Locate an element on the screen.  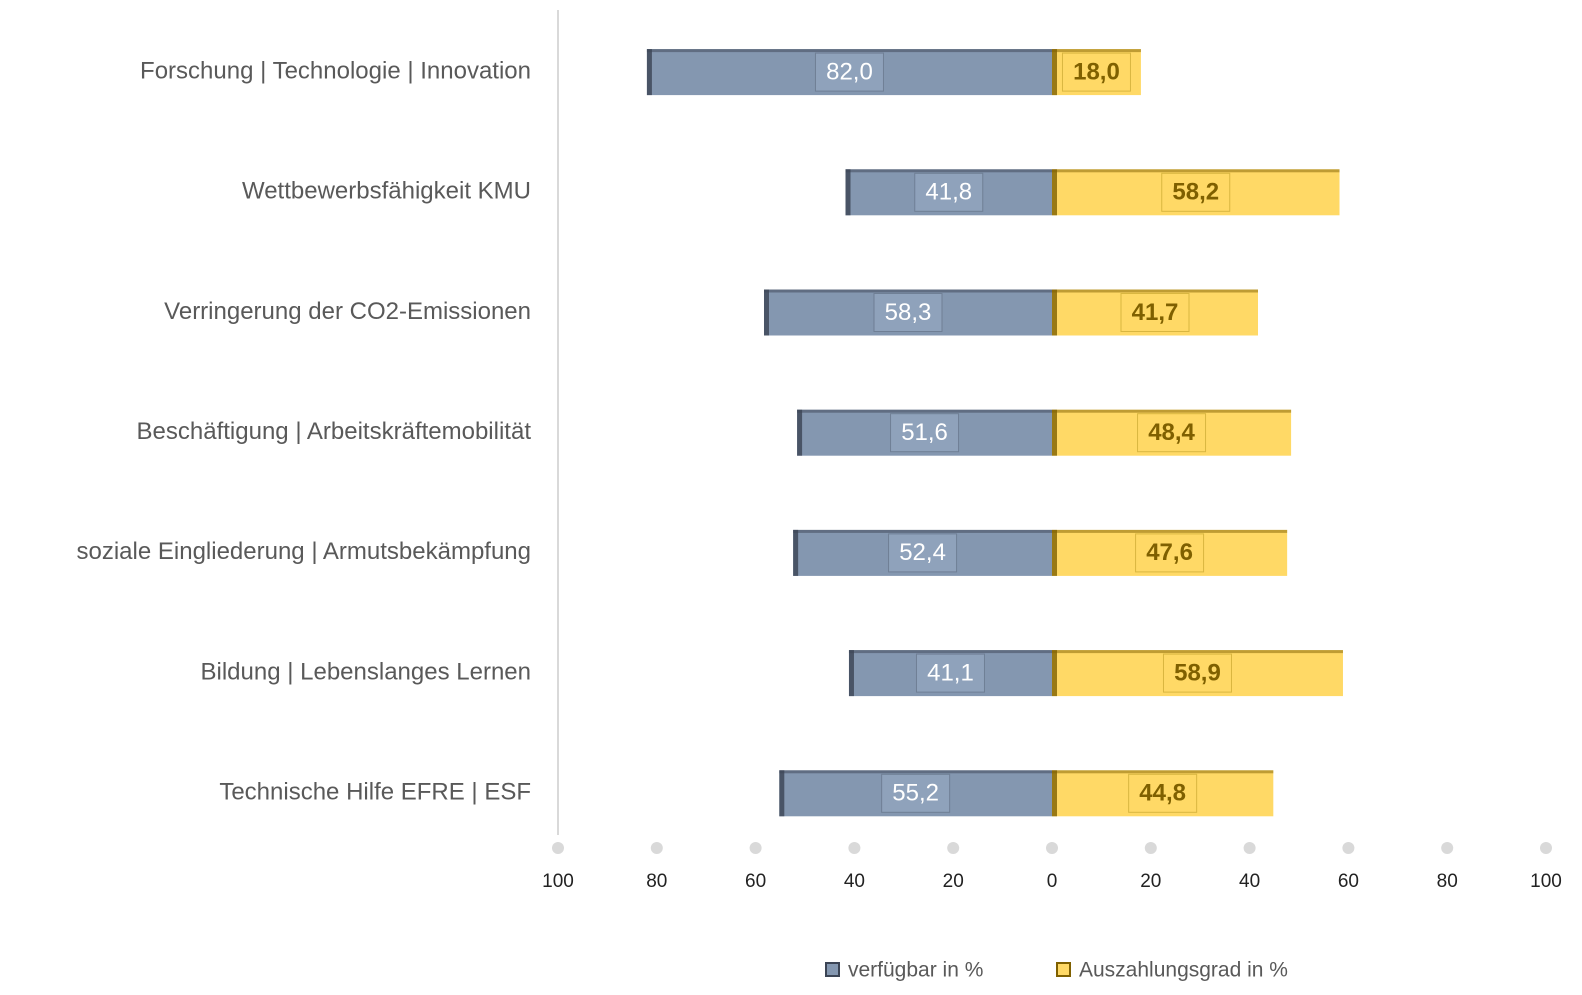
data-label: 41,1 is located at coordinates (950, 672).